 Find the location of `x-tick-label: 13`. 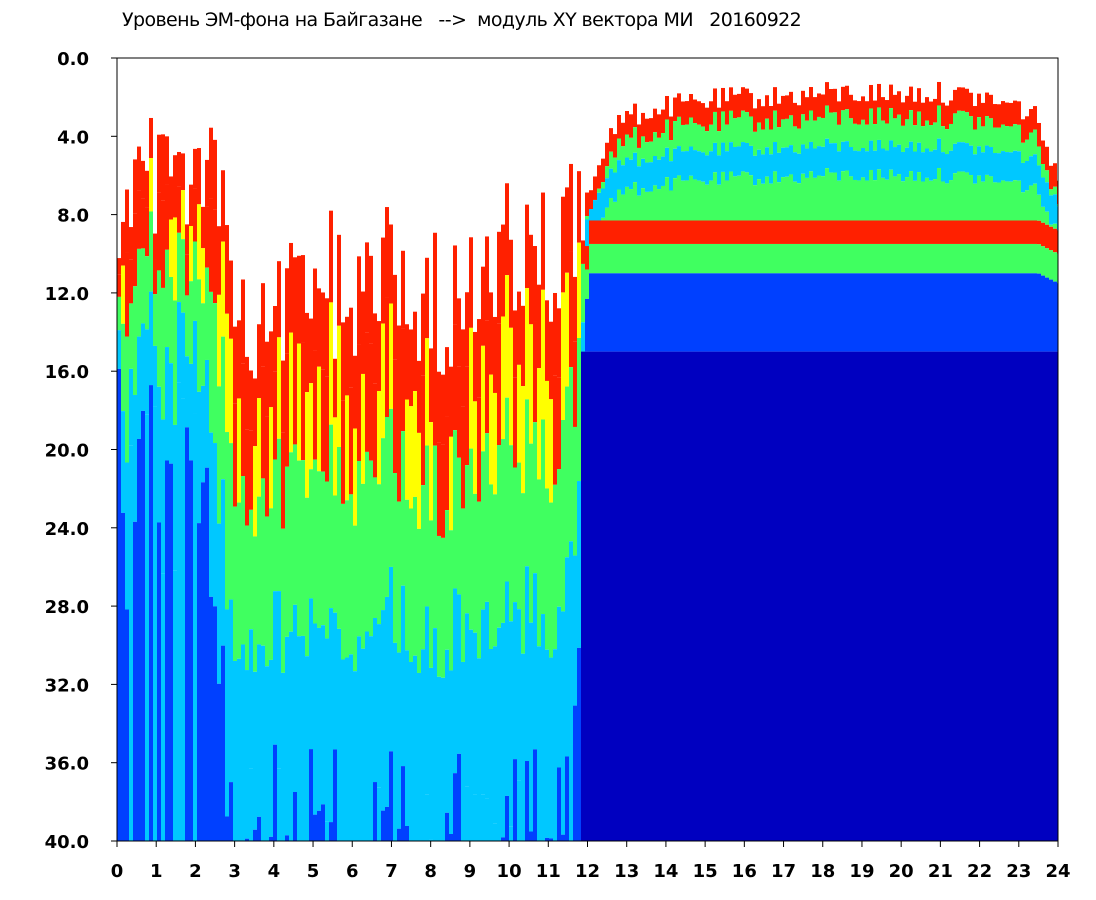

x-tick-label: 13 is located at coordinates (626, 871).